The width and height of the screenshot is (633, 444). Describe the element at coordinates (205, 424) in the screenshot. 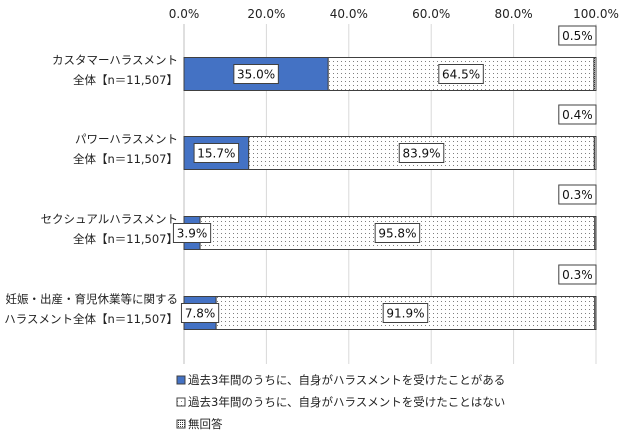

I see `legend-label-2: 無回答` at that location.